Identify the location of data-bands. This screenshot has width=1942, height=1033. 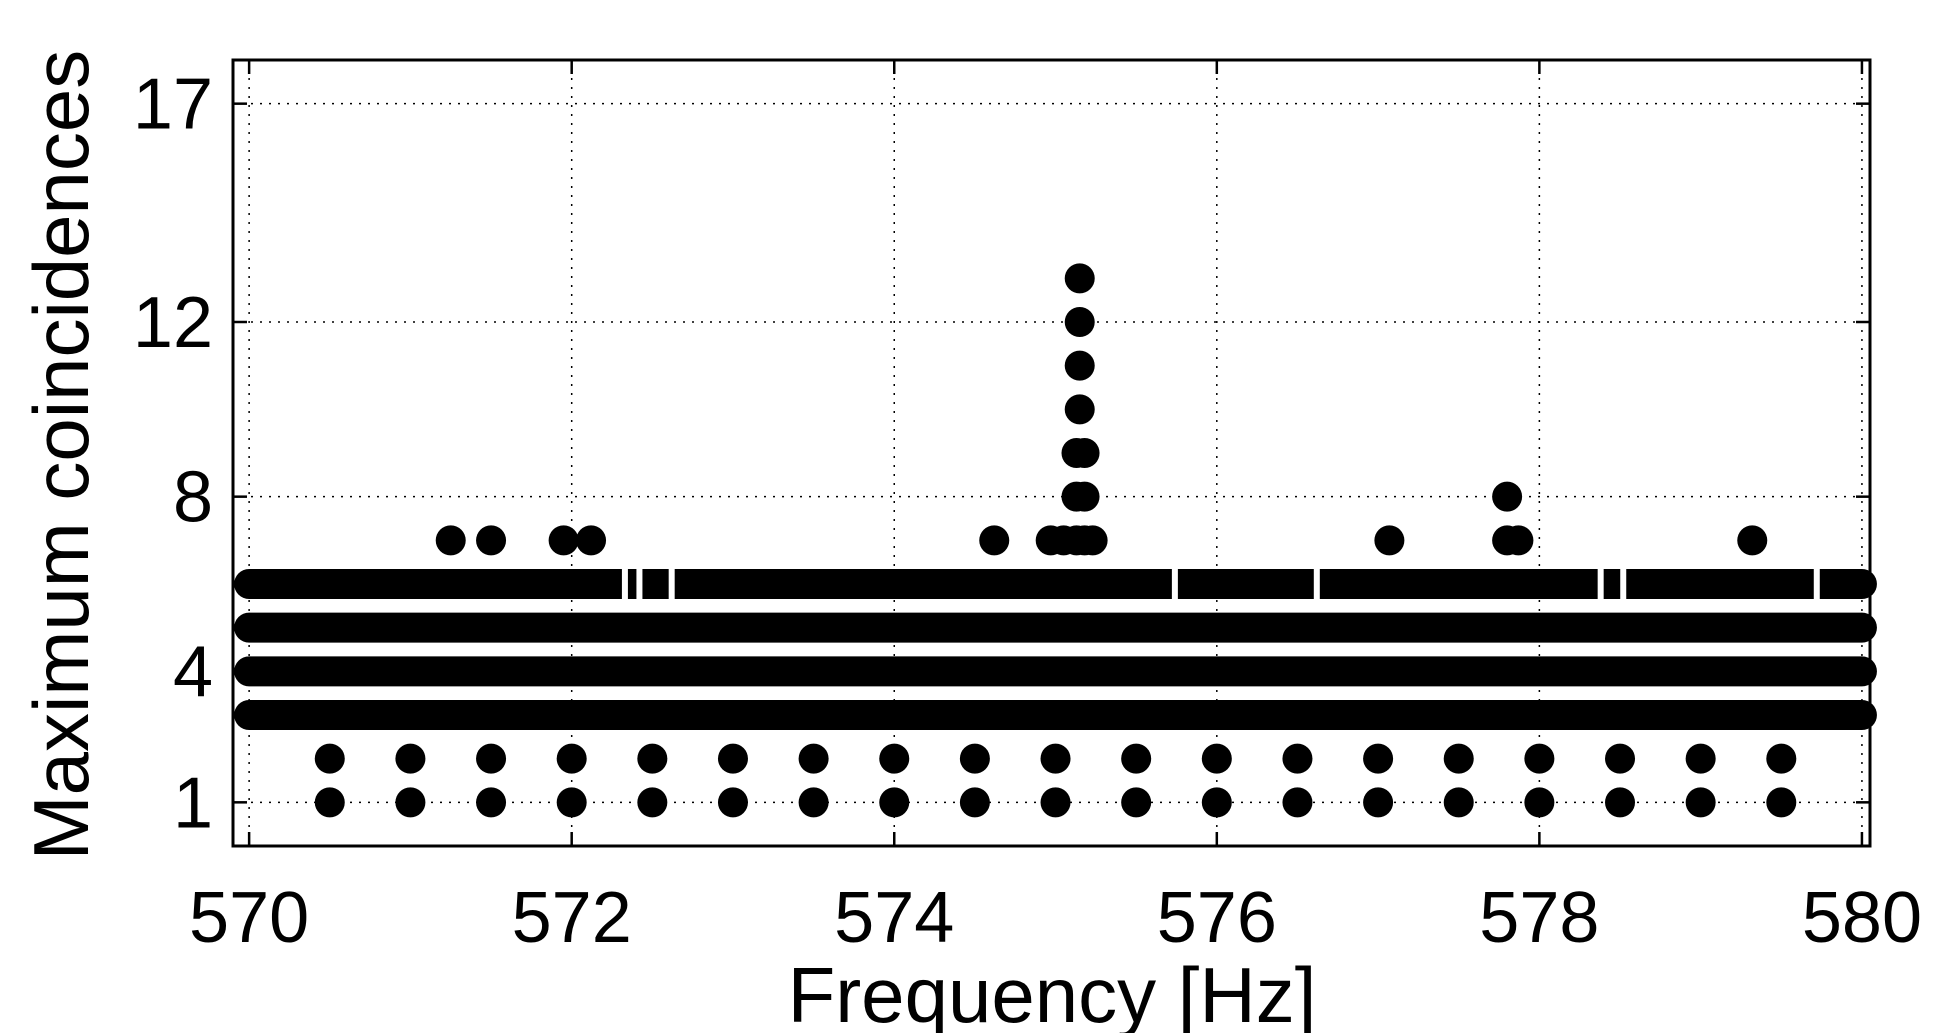
(1055, 649).